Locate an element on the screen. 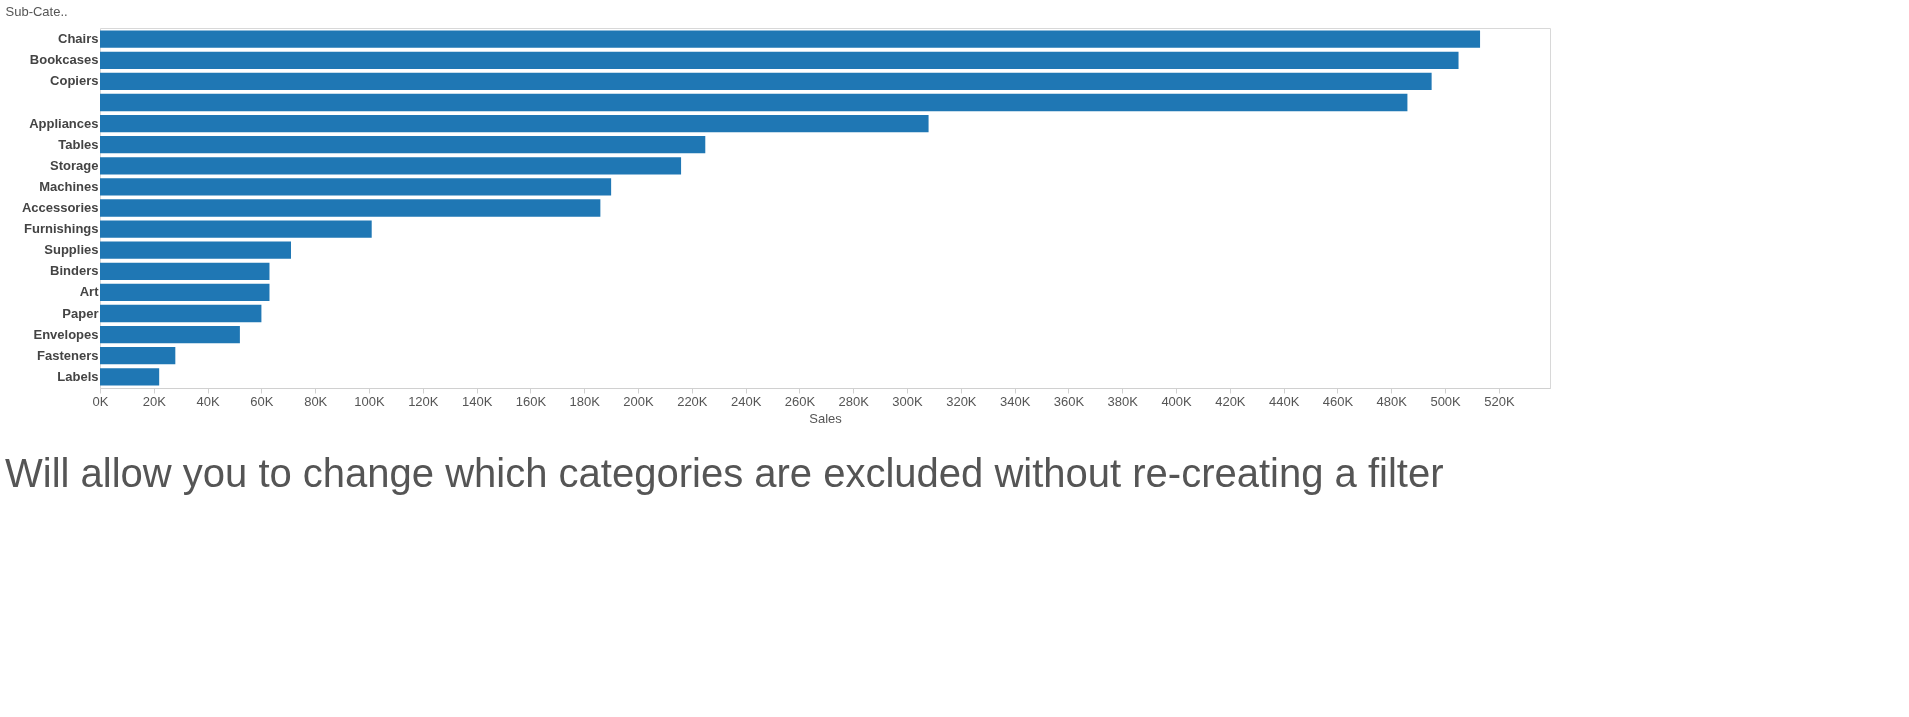 This screenshot has width=1909, height=717. x-tick-label: 300K is located at coordinates (908, 401).